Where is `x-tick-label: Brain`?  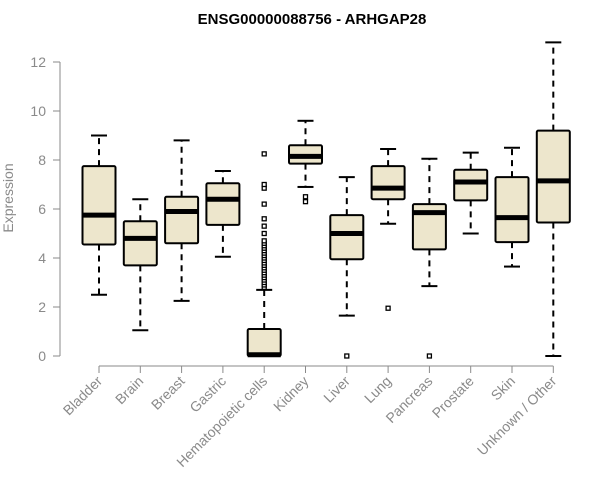 x-tick-label: Brain is located at coordinates (129, 390).